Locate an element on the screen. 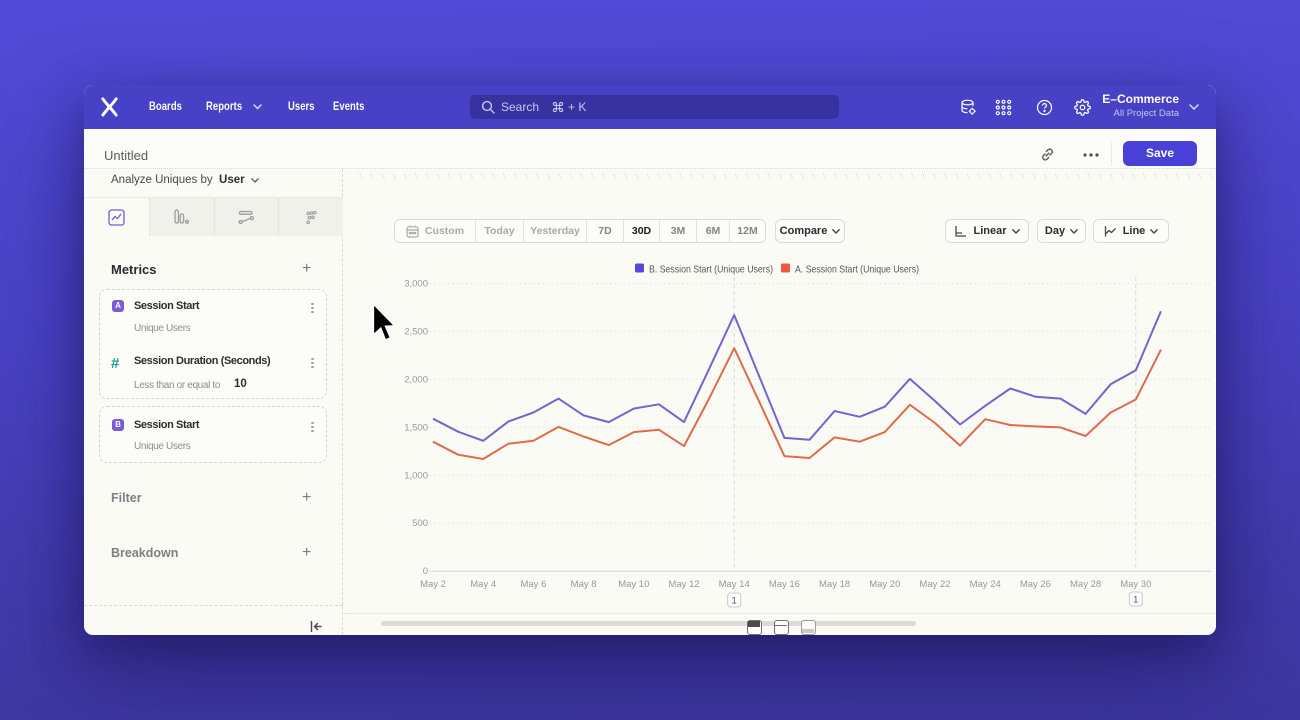  svg-text: May 6 is located at coordinates (533, 584).